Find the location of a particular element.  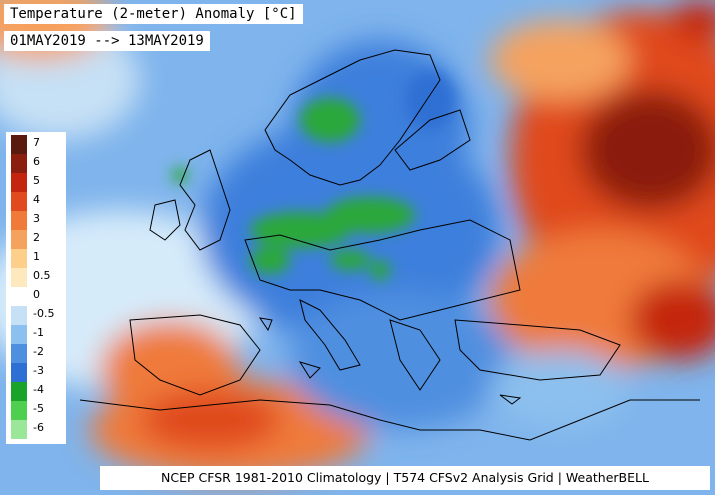

legend-colorbar is located at coordinates (19, 287).